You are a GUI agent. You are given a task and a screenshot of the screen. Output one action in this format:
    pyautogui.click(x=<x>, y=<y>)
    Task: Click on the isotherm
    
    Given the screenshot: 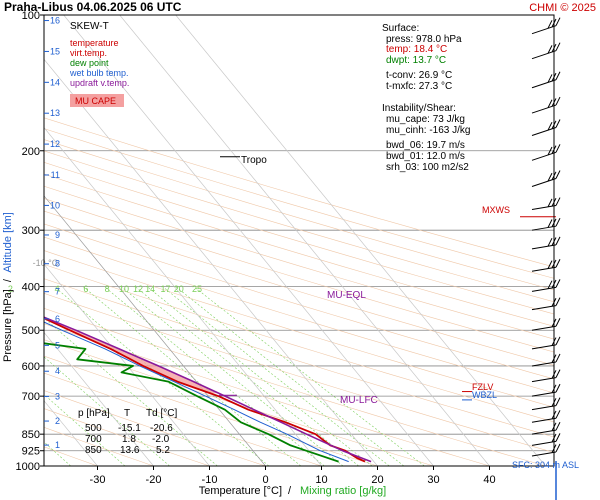 What is the action you would take?
    pyautogui.click(x=127, y=364)
    